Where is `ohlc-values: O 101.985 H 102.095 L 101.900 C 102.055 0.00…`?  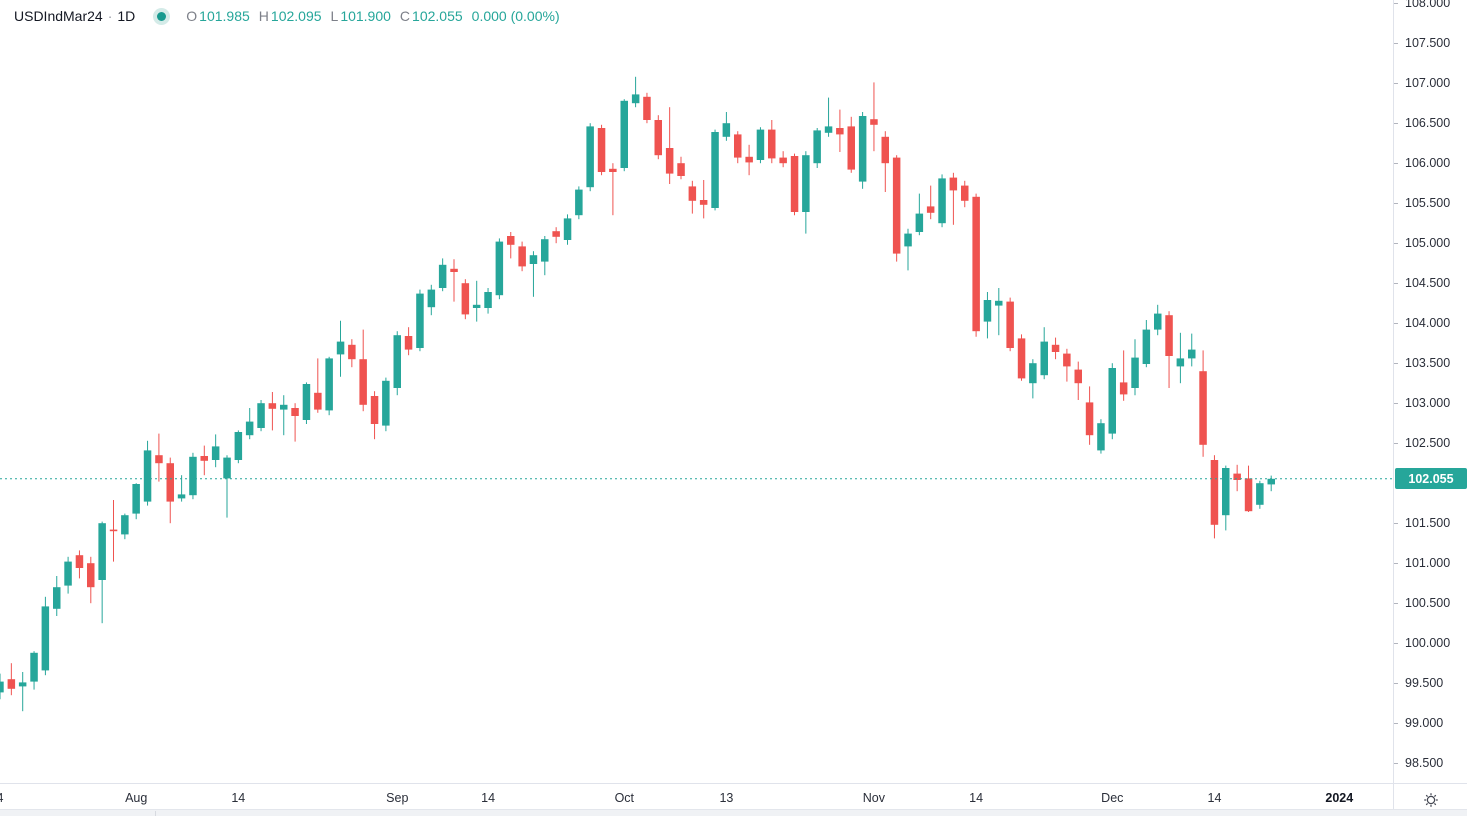
ohlc-values: O 101.985 H 102.095 L 101.900 C 102.055 0.00… is located at coordinates (372, 16).